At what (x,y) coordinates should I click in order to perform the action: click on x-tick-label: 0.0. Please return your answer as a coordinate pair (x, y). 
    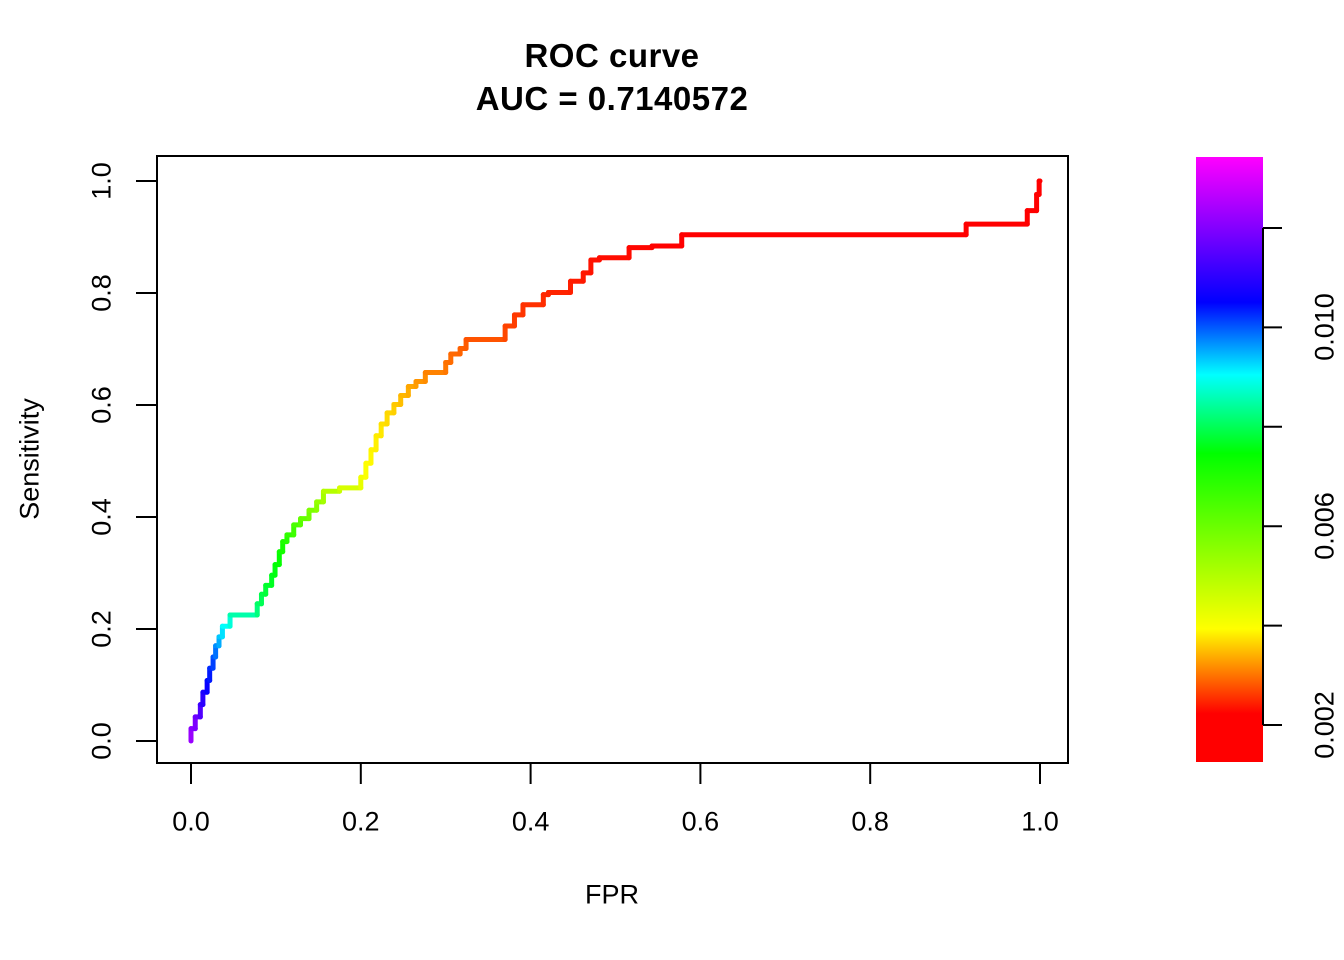
    Looking at the image, I should click on (191, 821).